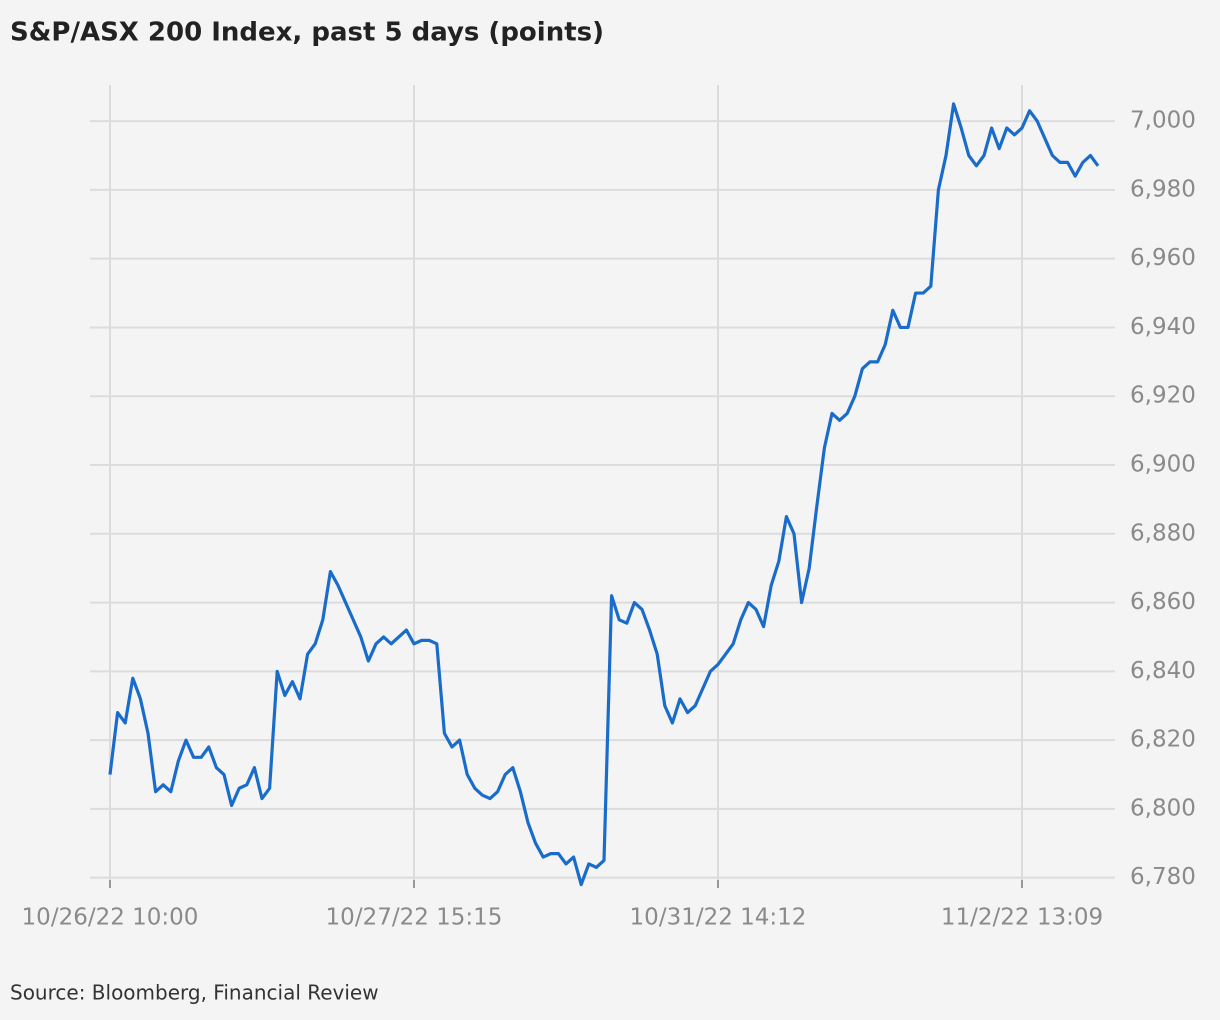 The height and width of the screenshot is (1020, 1220). I want to click on y-tick-label: 7,000, so click(1163, 121).